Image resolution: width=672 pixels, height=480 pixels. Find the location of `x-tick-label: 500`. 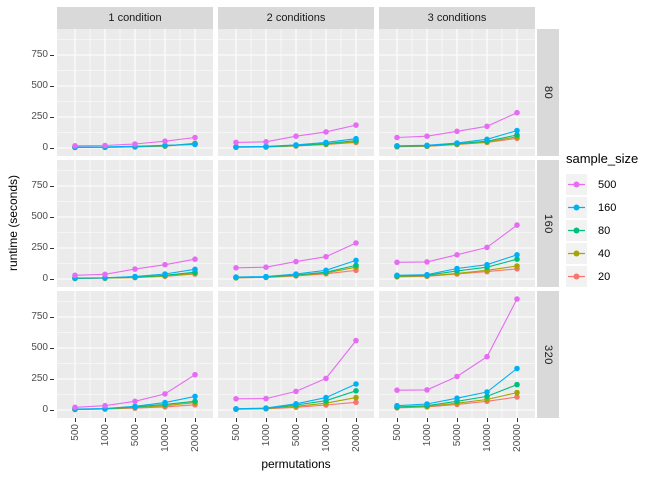

x-tick-label: 500 is located at coordinates (397, 432).